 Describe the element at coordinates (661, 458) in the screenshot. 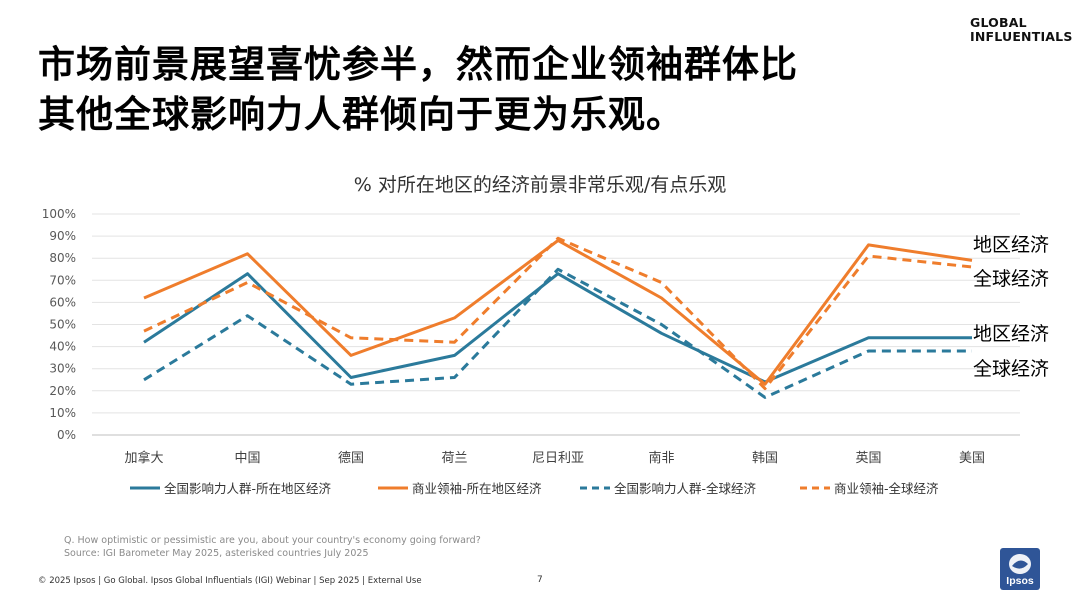

I see `x-tick-label: 南非` at that location.